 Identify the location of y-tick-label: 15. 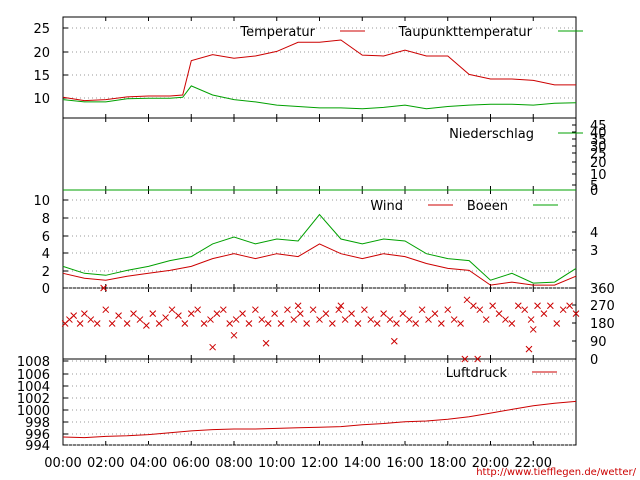
(41, 76).